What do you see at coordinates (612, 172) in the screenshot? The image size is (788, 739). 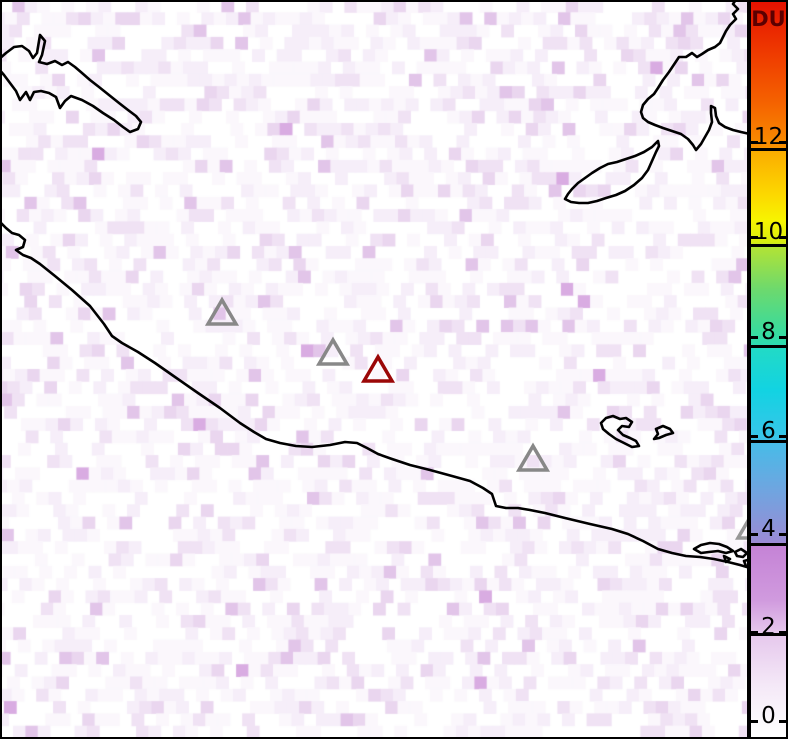 I see `coastline-northeast-island` at bounding box center [612, 172].